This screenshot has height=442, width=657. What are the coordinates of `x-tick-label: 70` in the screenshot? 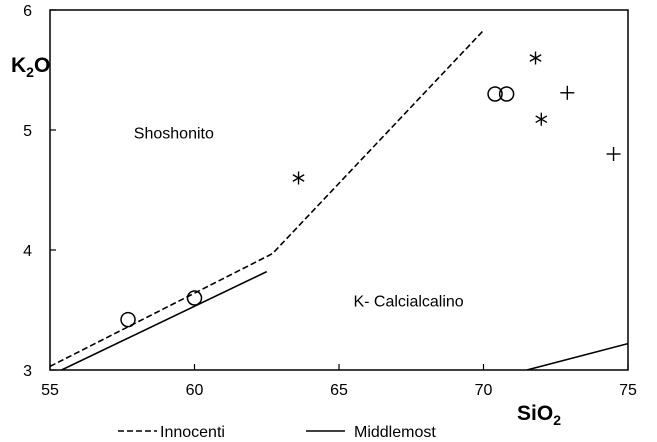 It's located at (484, 390).